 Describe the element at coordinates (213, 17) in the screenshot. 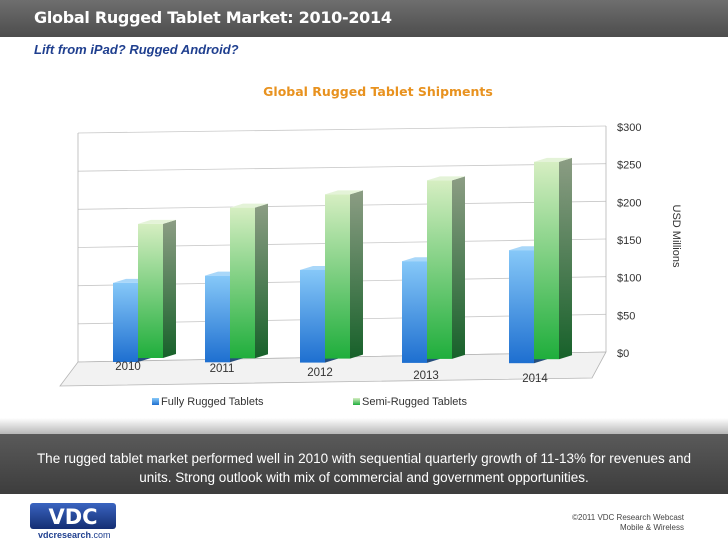

I see `slide-title: Global Rugged Tablet Market: 2010-2014` at that location.